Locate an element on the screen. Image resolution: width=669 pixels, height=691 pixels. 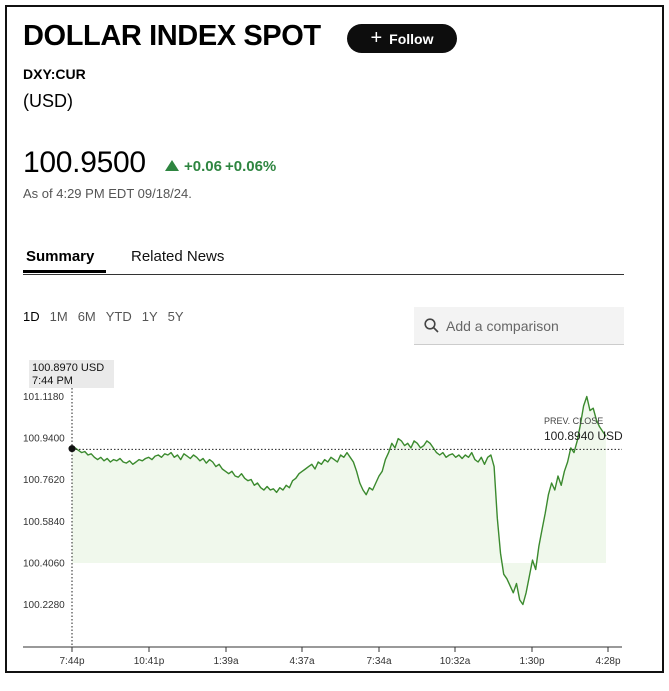
prev-close-title: PREV. CLOSE is located at coordinates (574, 421).